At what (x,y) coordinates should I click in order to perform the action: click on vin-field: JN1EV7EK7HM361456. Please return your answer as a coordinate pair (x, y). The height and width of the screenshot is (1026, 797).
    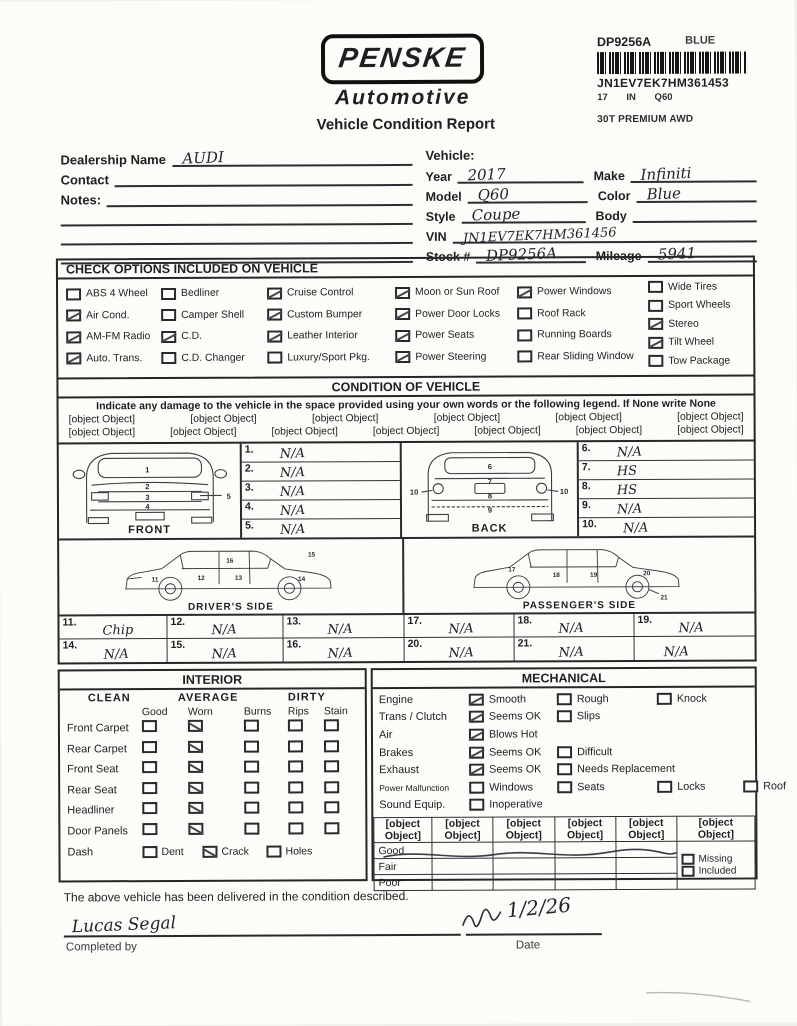
    Looking at the image, I should click on (604, 235).